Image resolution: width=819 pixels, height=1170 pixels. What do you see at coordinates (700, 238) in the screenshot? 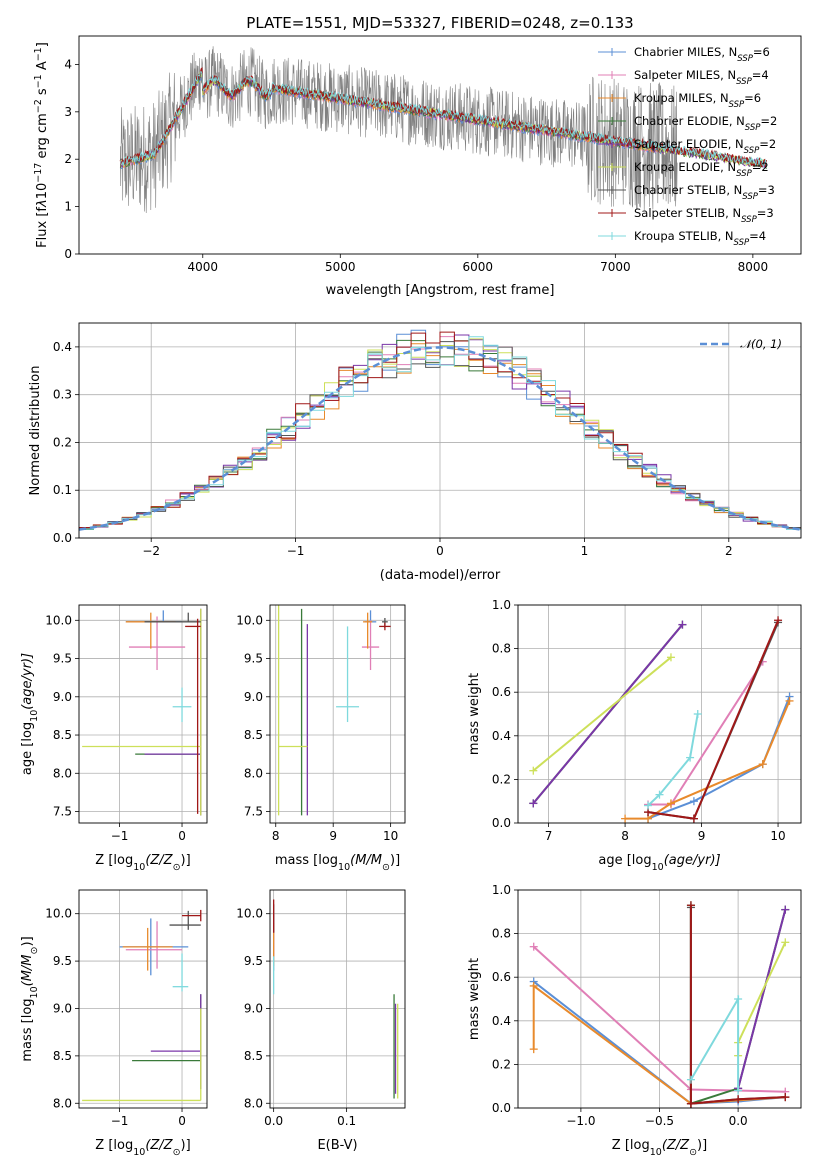
I see `legend-label: Kroupa STELIB, NSSP=4` at bounding box center [700, 238].